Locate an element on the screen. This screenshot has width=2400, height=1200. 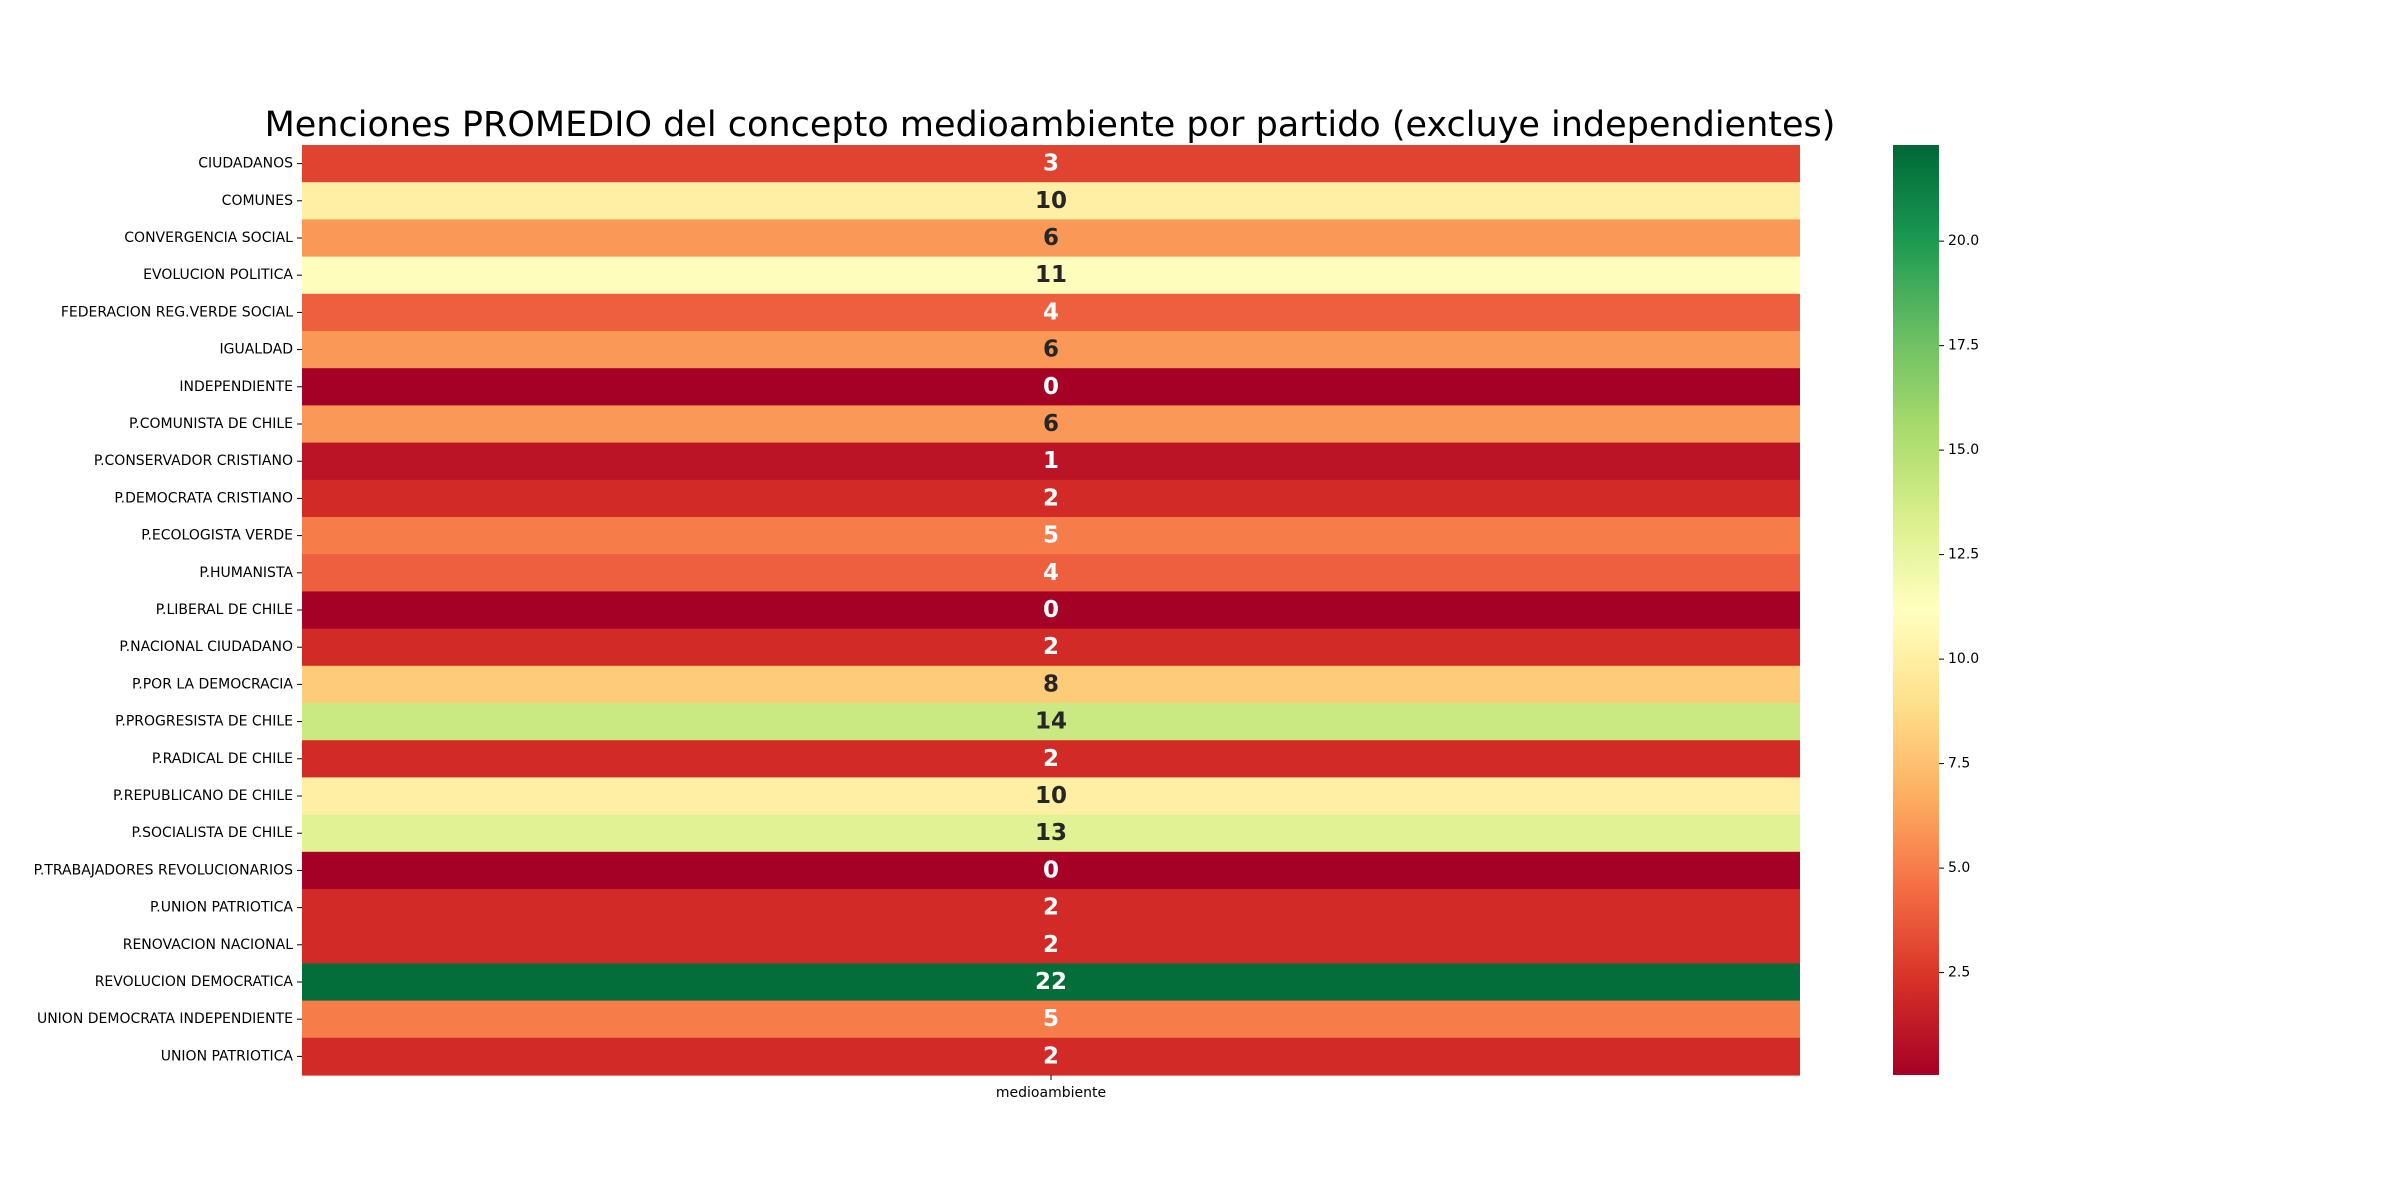
row-label: P.SOCIALISTA DE CHILE is located at coordinates (212, 833).